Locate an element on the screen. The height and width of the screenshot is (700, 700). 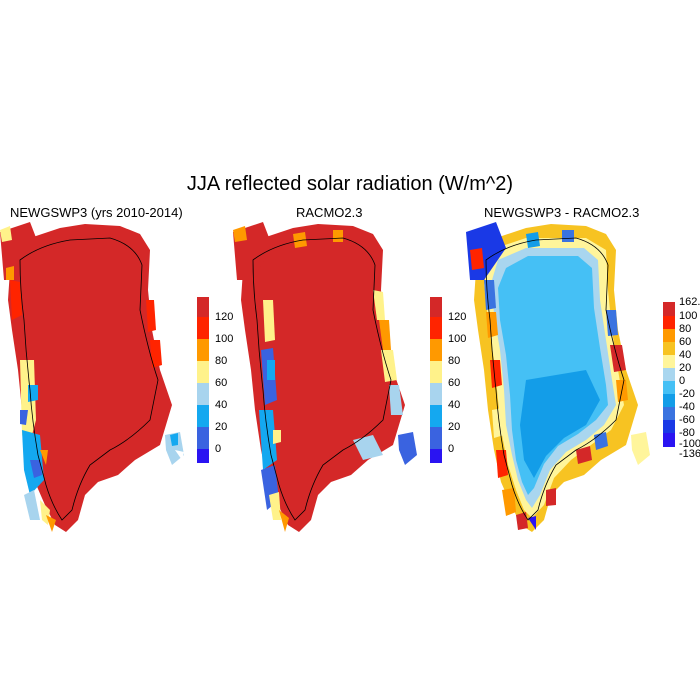
panel-title: NEWGSWP3 - RACMO2.3 is located at coordinates (562, 212).